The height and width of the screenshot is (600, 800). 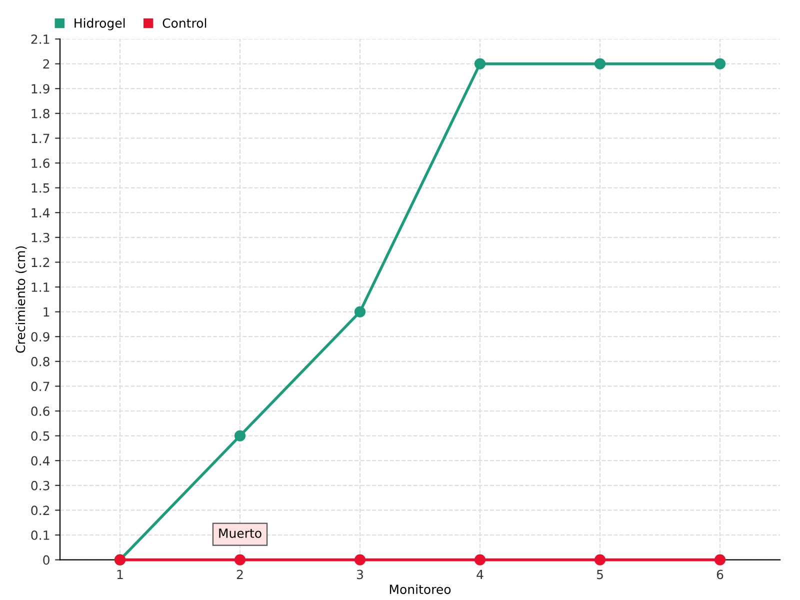 I want to click on y-tick-label: 0.3, so click(x=40, y=485).